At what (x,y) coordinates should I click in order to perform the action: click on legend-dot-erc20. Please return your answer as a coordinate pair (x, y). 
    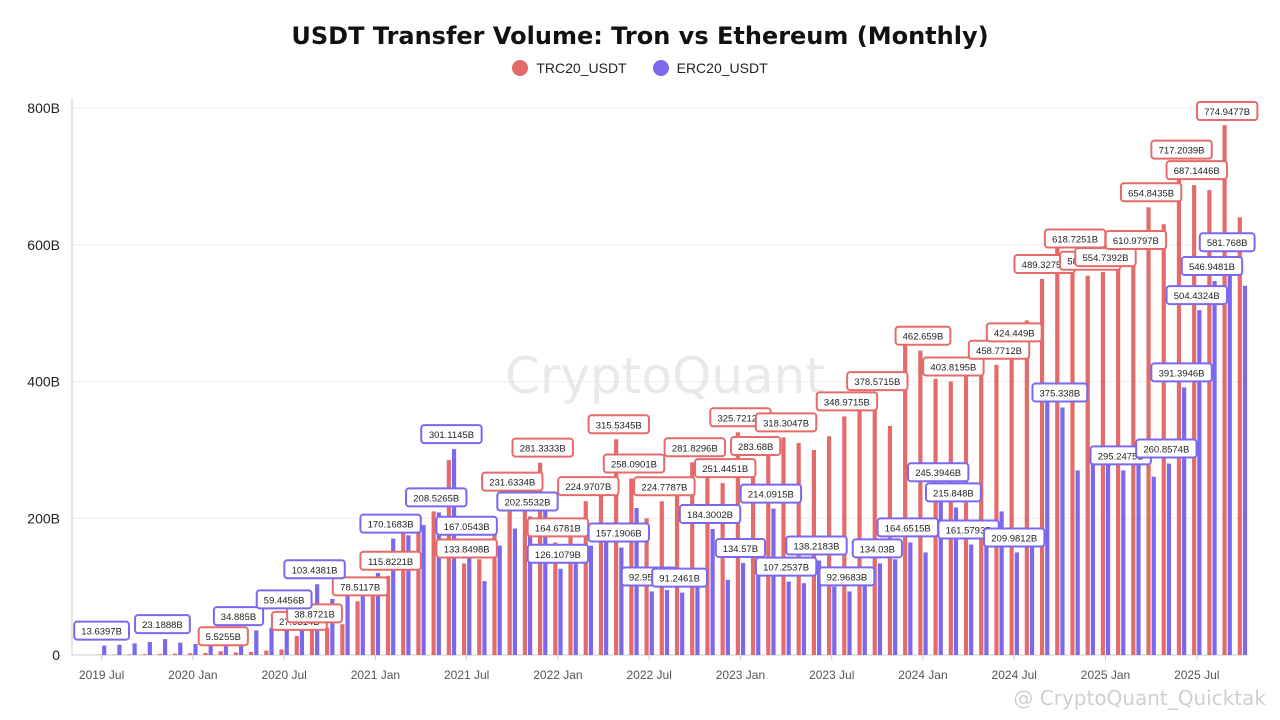
    Looking at the image, I should click on (660, 68).